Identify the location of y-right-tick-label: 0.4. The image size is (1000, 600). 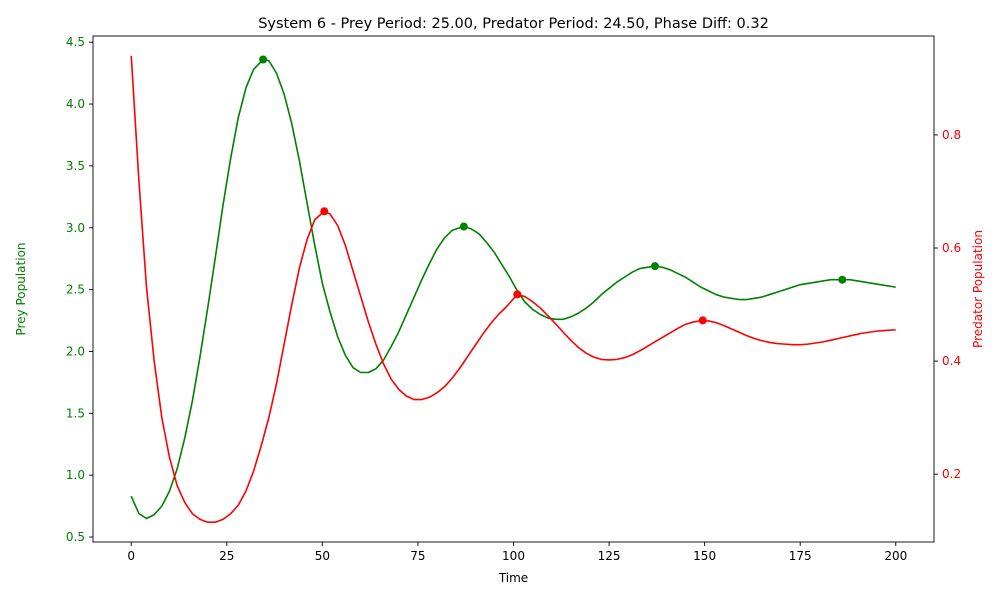
(951, 361).